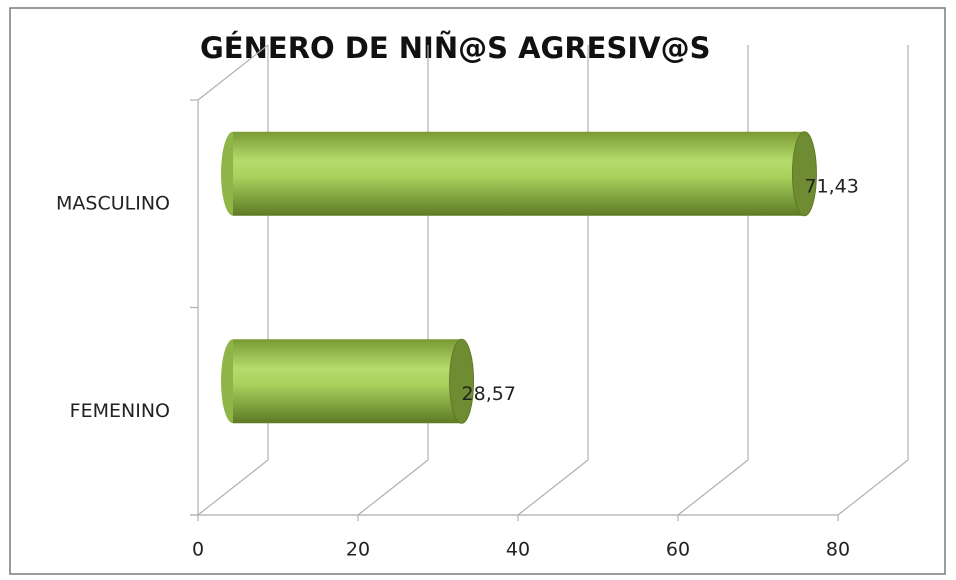  Describe the element at coordinates (233, 72) in the screenshot. I see `wall-edge` at that location.